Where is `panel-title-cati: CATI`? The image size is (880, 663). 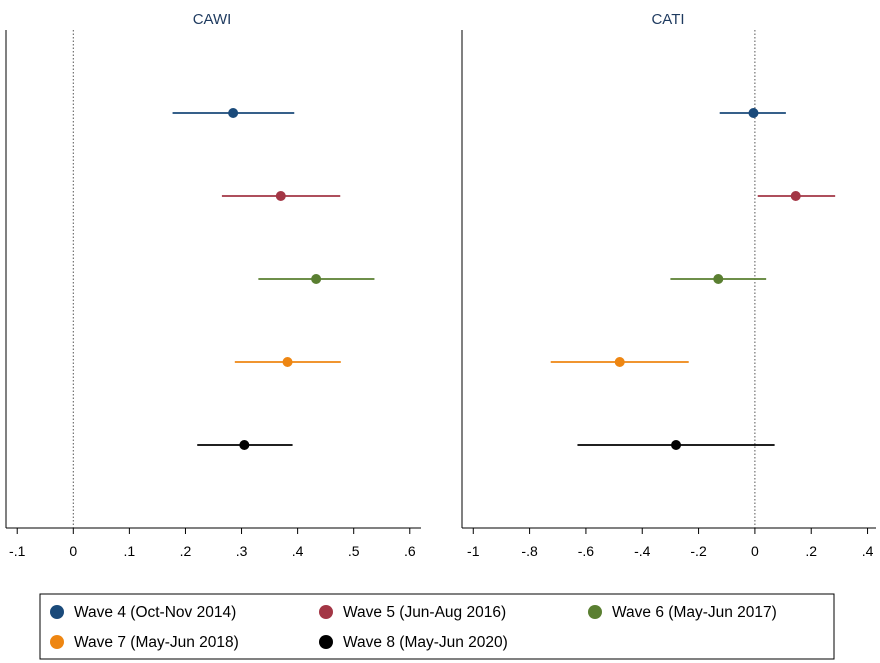 panel-title-cati: CATI is located at coordinates (667, 19).